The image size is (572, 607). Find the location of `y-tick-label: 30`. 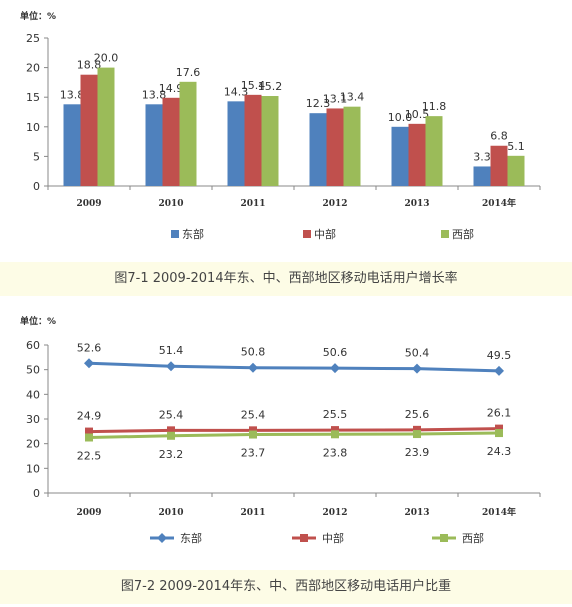

y-tick-label: 30 is located at coordinates (33, 419).